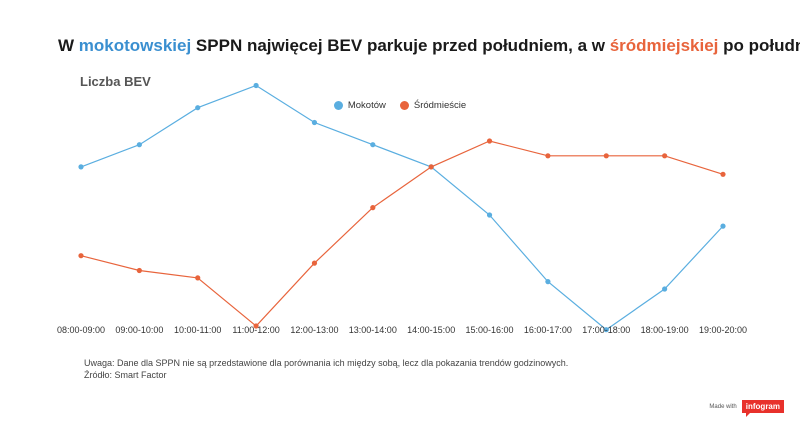 The width and height of the screenshot is (800, 423). Describe the element at coordinates (314, 330) in the screenshot. I see `x-tick-label: 12:00-13:00` at that location.